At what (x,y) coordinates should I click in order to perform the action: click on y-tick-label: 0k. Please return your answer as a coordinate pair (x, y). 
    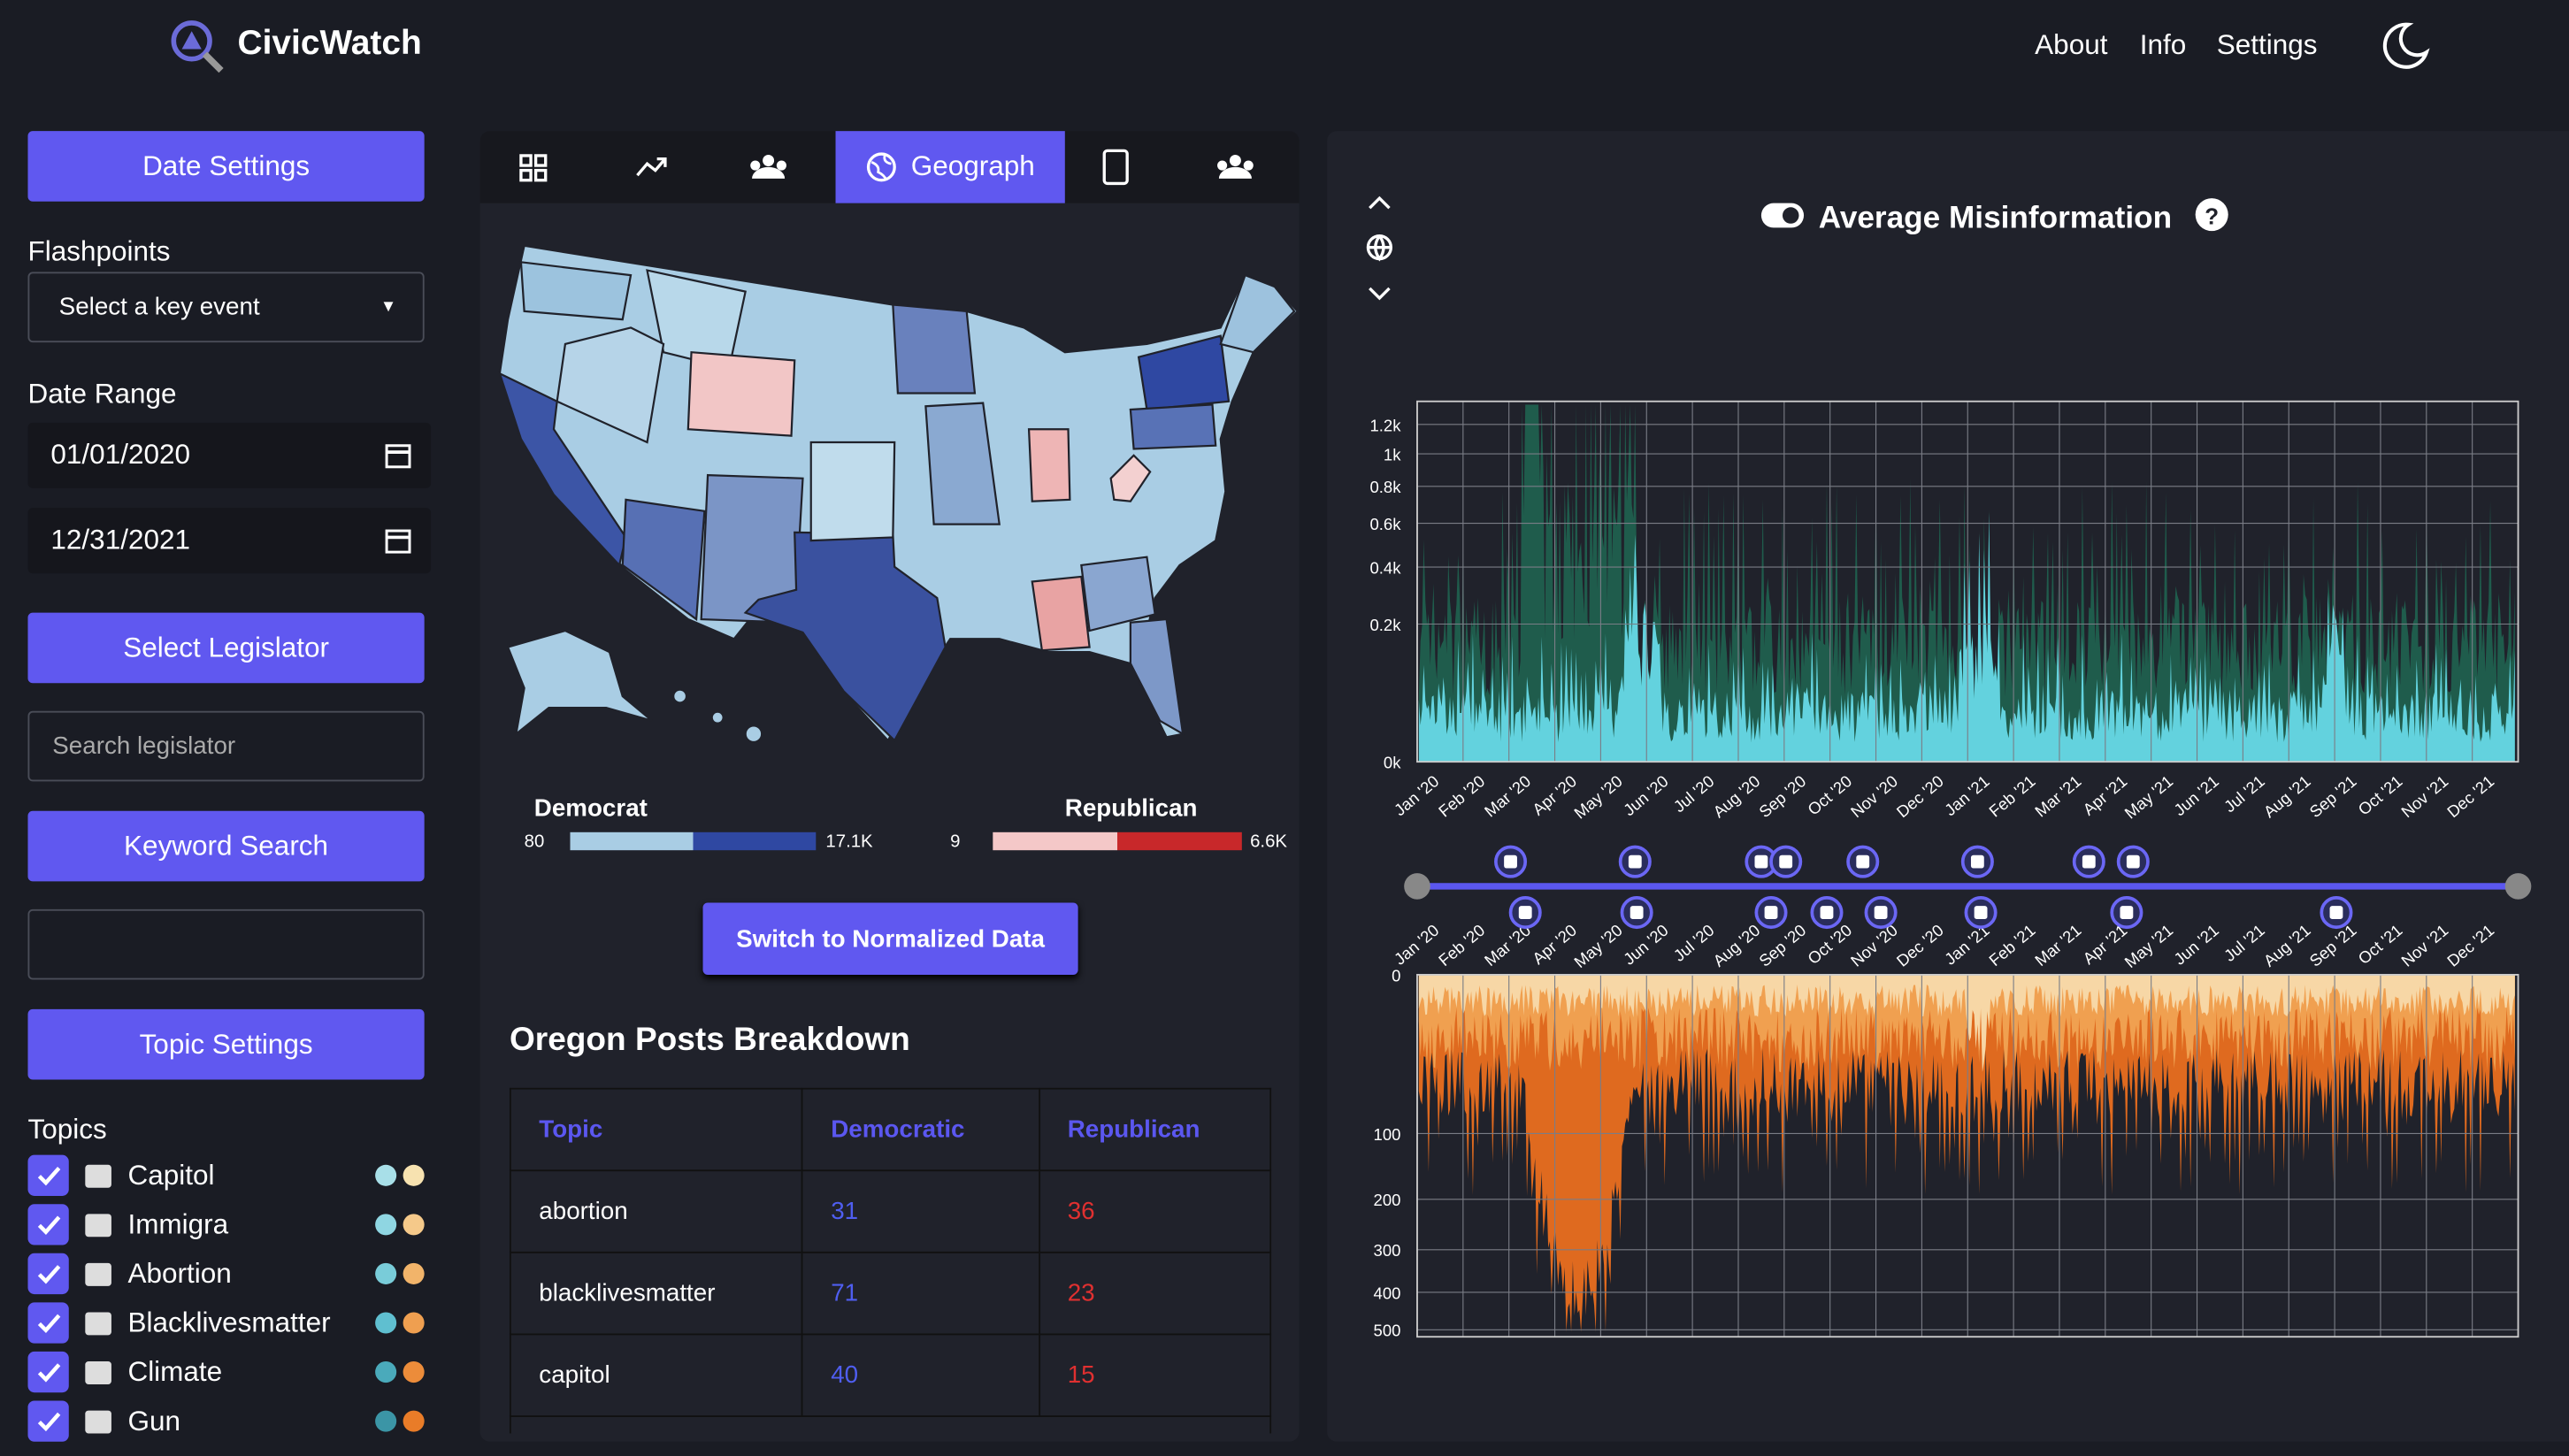
    Looking at the image, I should click on (1392, 763).